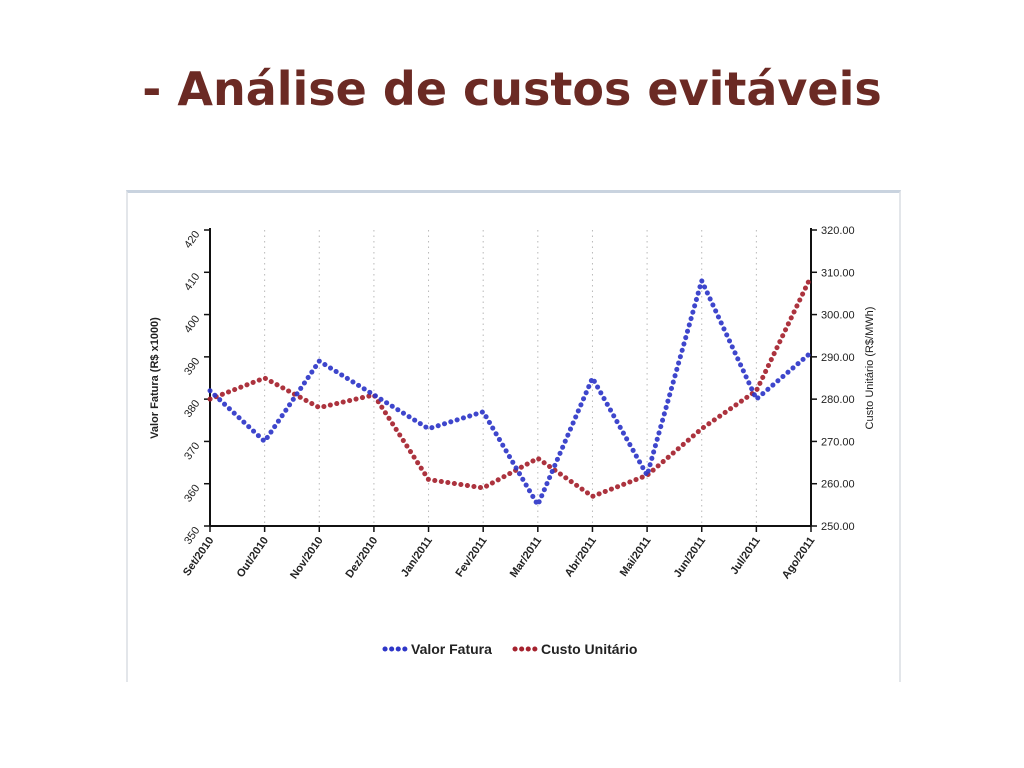 The width and height of the screenshot is (1024, 768). Describe the element at coordinates (192, 409) in the screenshot. I see `y-left-tick-label: 380` at that location.